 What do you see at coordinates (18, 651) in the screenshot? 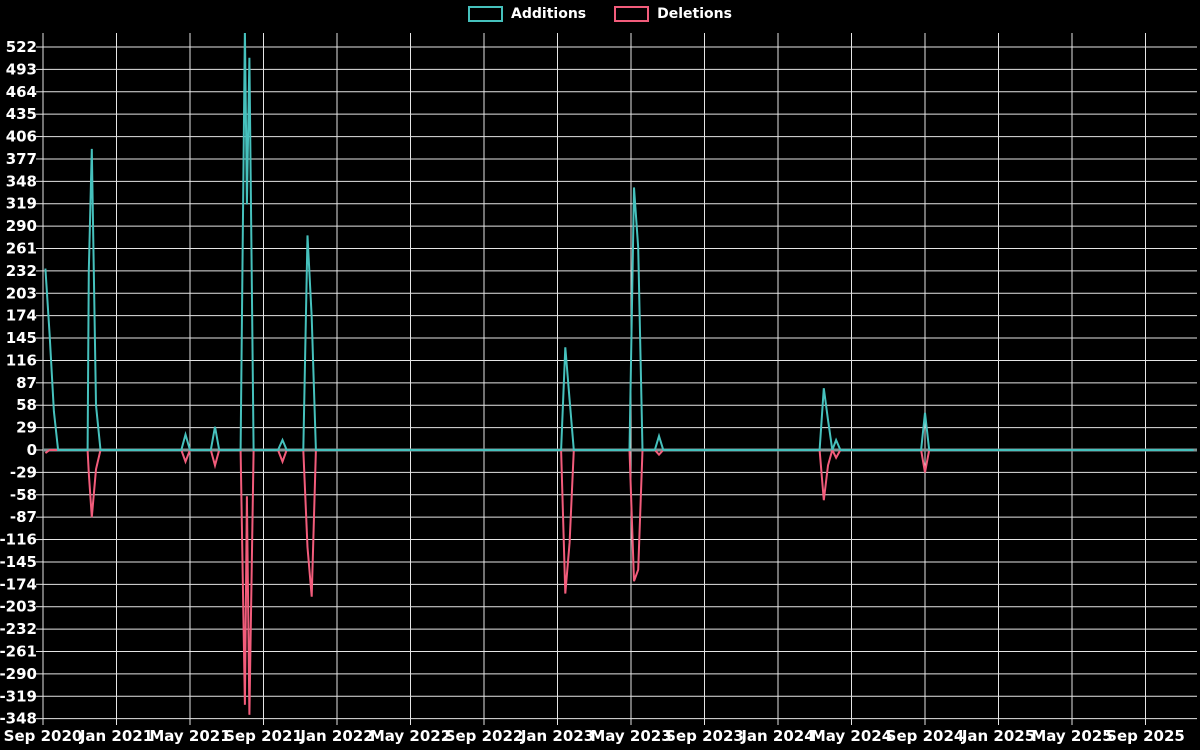
I see `y-axis-label: -261` at bounding box center [18, 651].